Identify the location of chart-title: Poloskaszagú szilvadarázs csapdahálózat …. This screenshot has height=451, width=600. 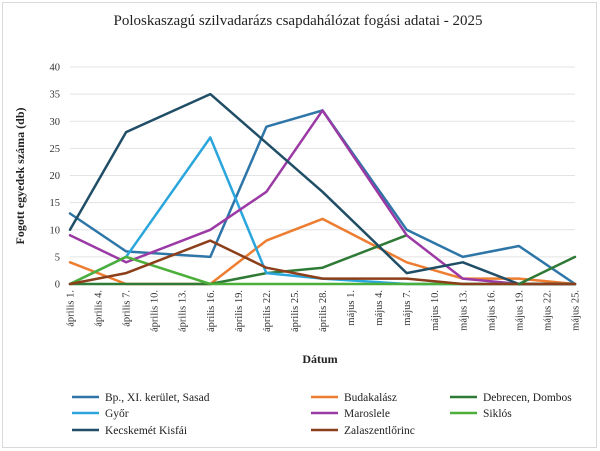
(297, 21).